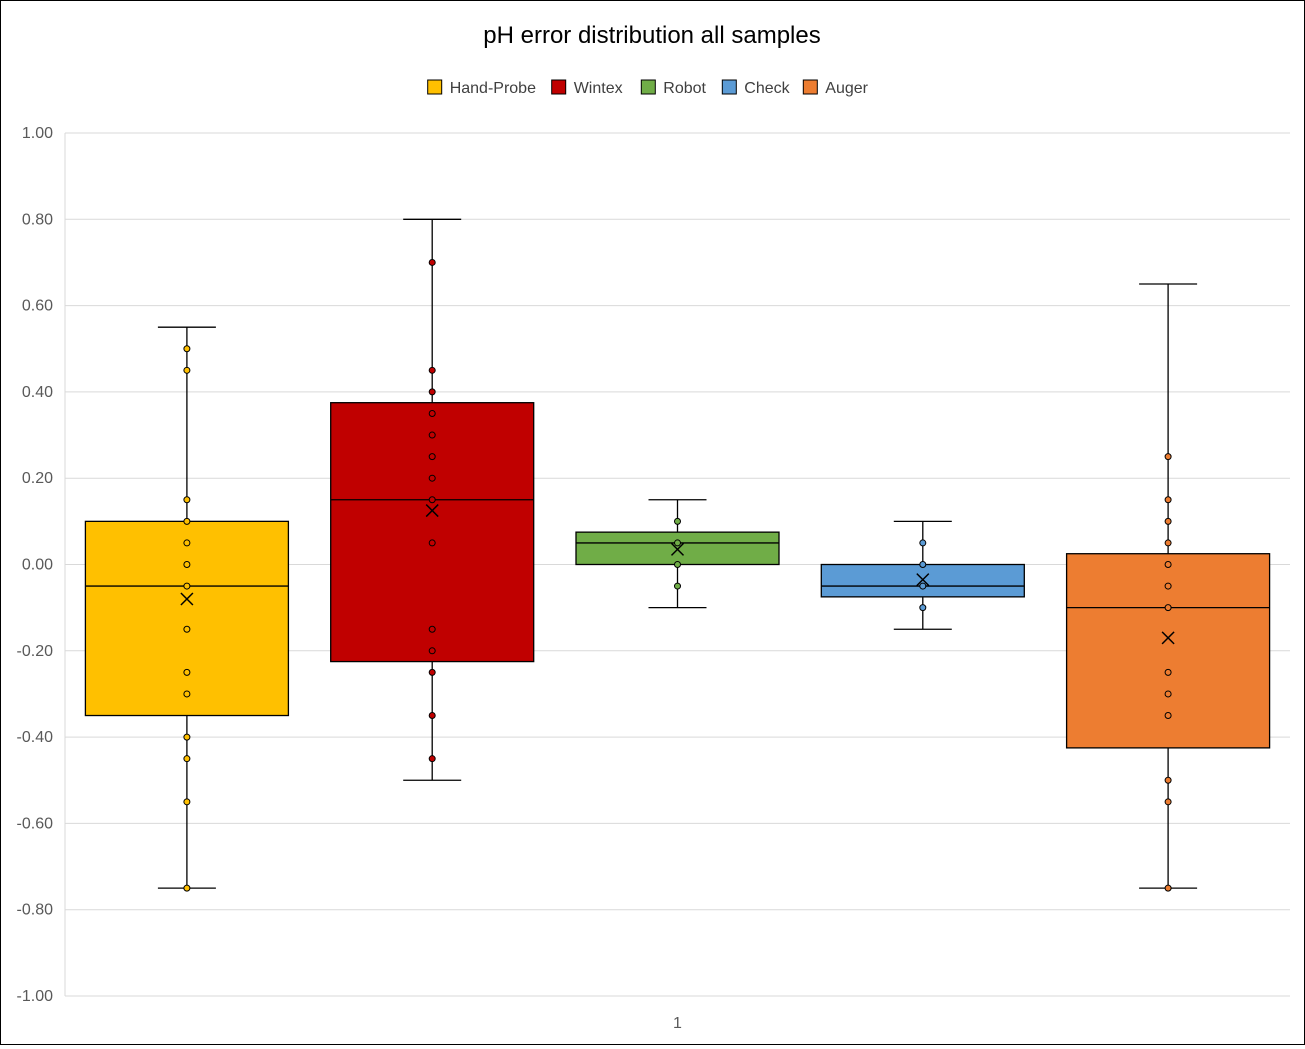 This screenshot has height=1049, width=1305. Describe the element at coordinates (651, 35) in the screenshot. I see `chart-title: pH error distribution all samples` at that location.